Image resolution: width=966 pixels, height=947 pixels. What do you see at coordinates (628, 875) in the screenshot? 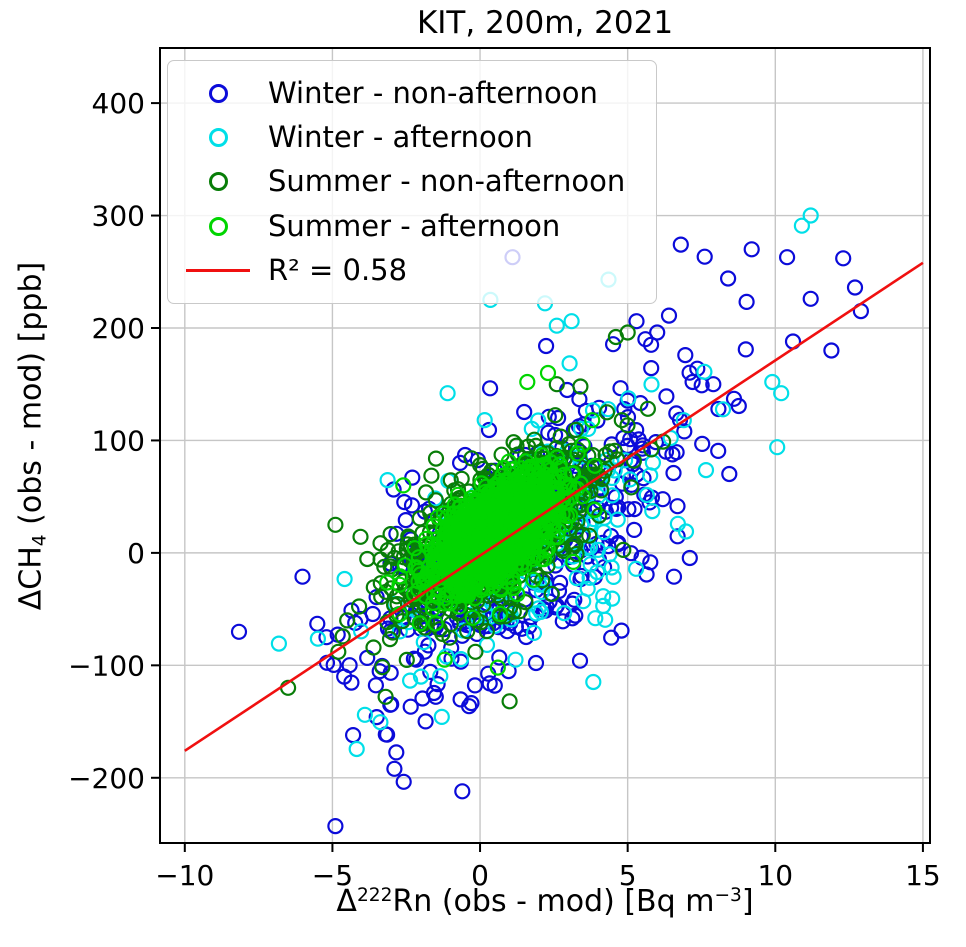
I see `x-tick-label: 5` at bounding box center [628, 875].